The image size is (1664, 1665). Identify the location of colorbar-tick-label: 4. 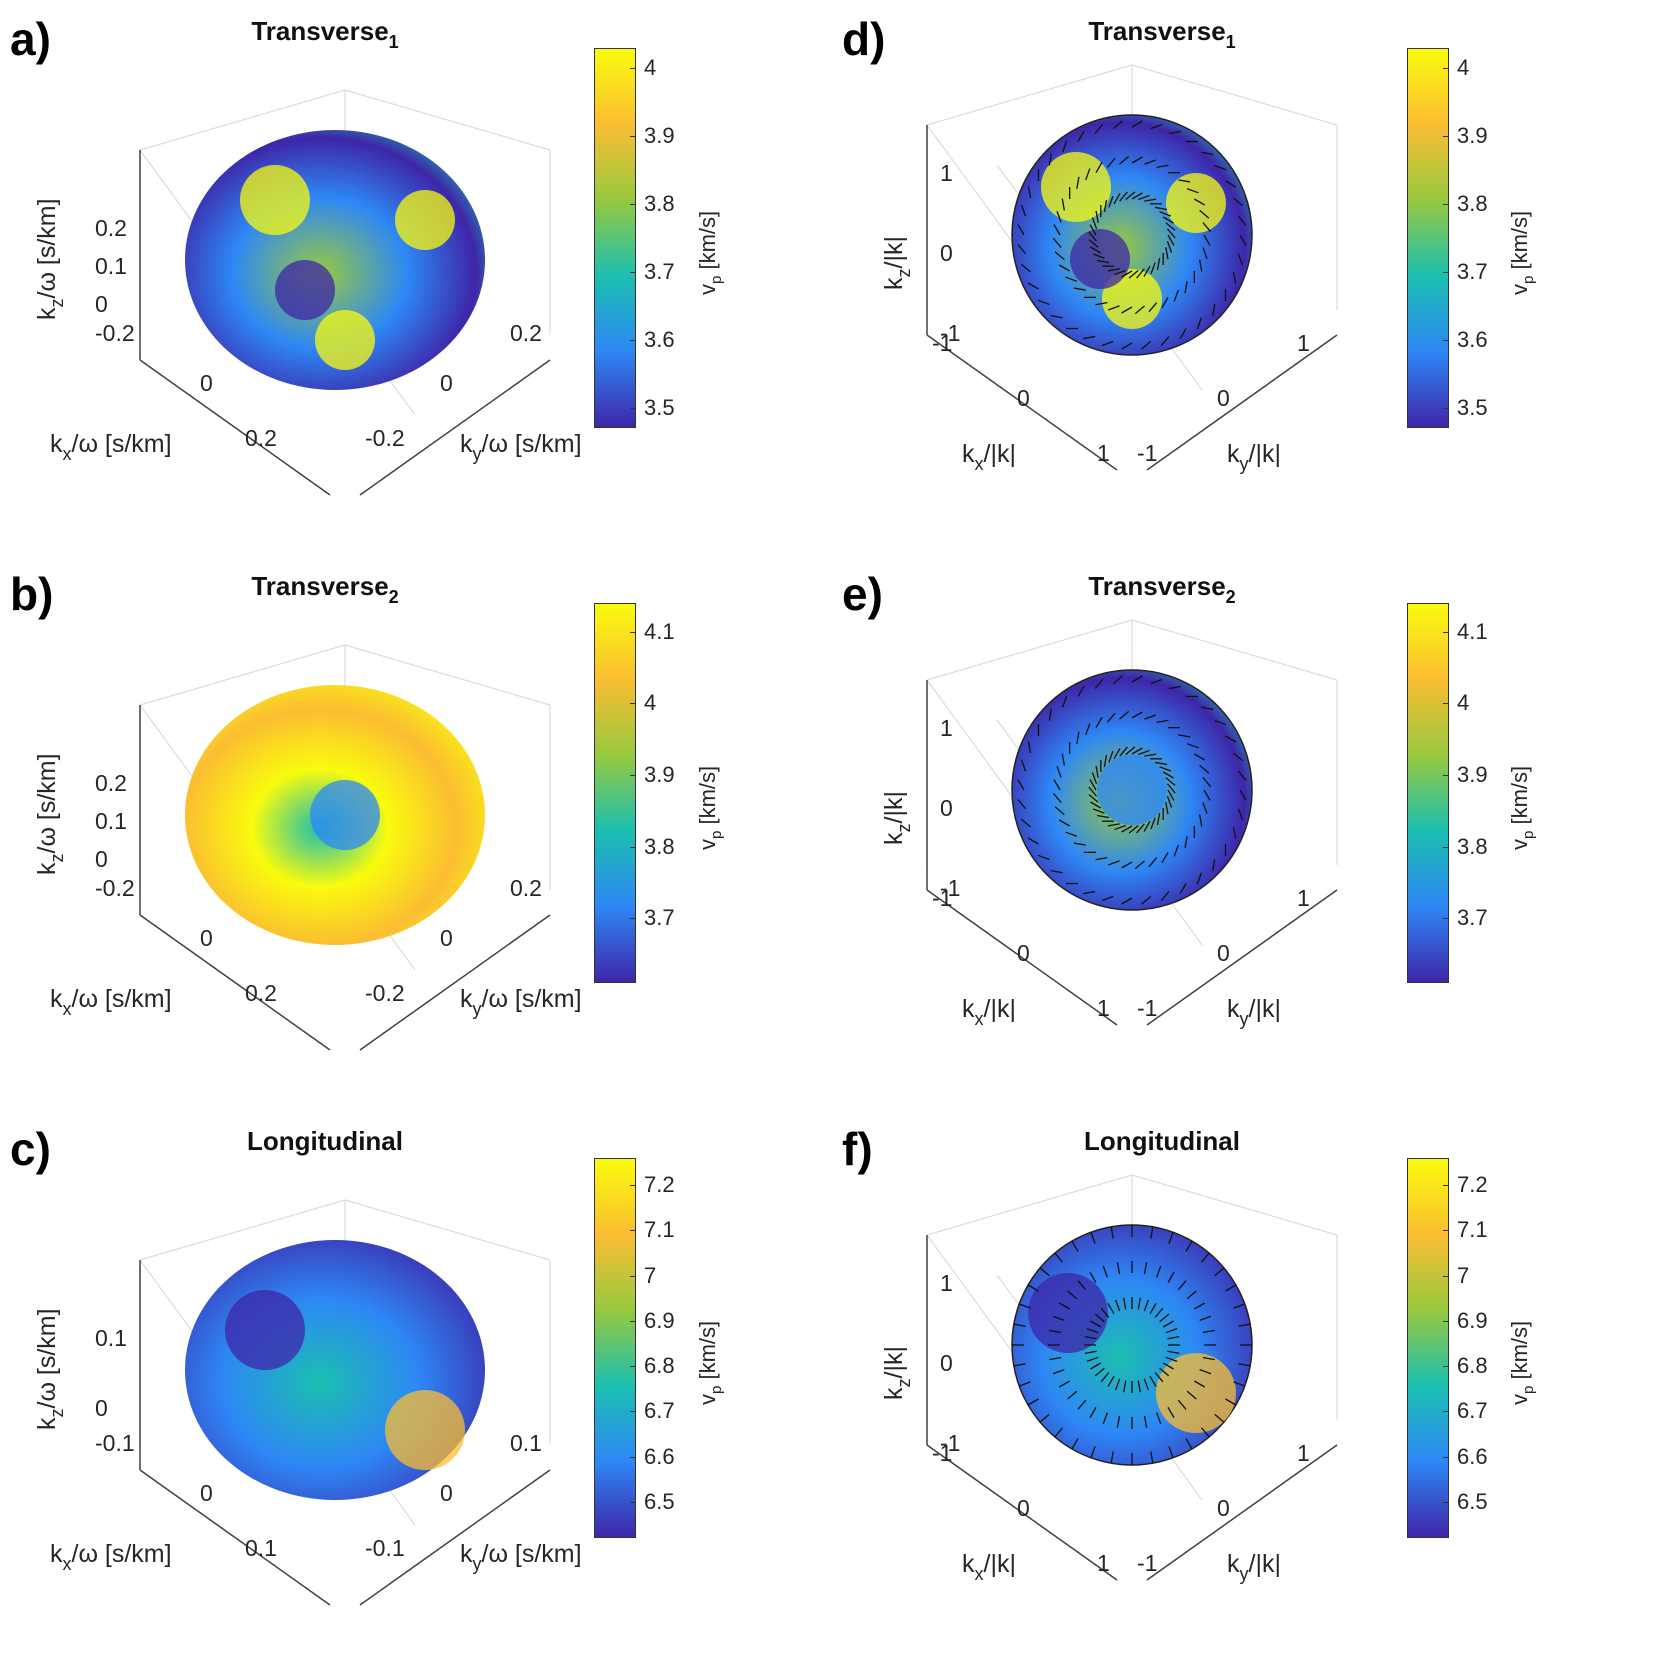
(1463, 68).